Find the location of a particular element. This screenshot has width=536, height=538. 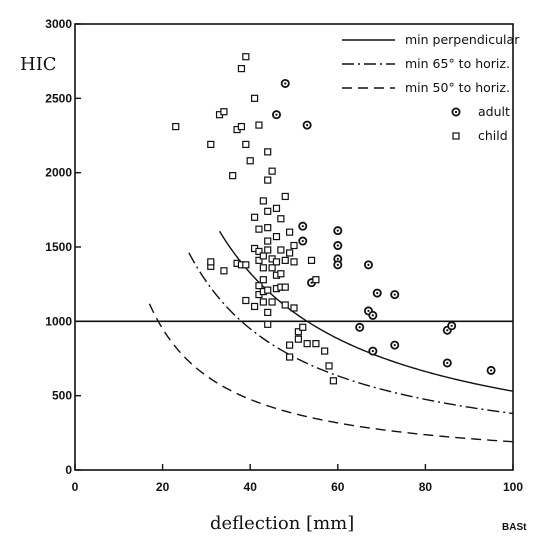

y-tick-label: 500 is located at coordinates (62, 396).